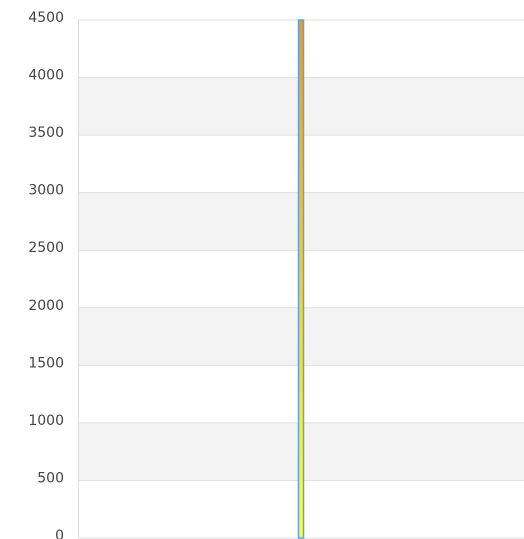 The width and height of the screenshot is (524, 539). What do you see at coordinates (301, 279) in the screenshot?
I see `bar` at bounding box center [301, 279].